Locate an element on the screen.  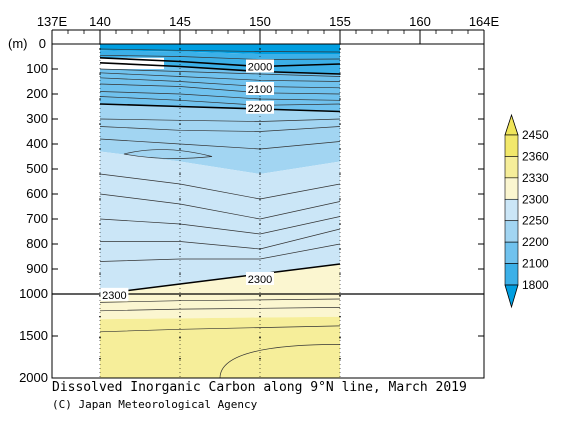
x-axis: 137E 140 145 150 155 160 164E is located at coordinates (268, 29).